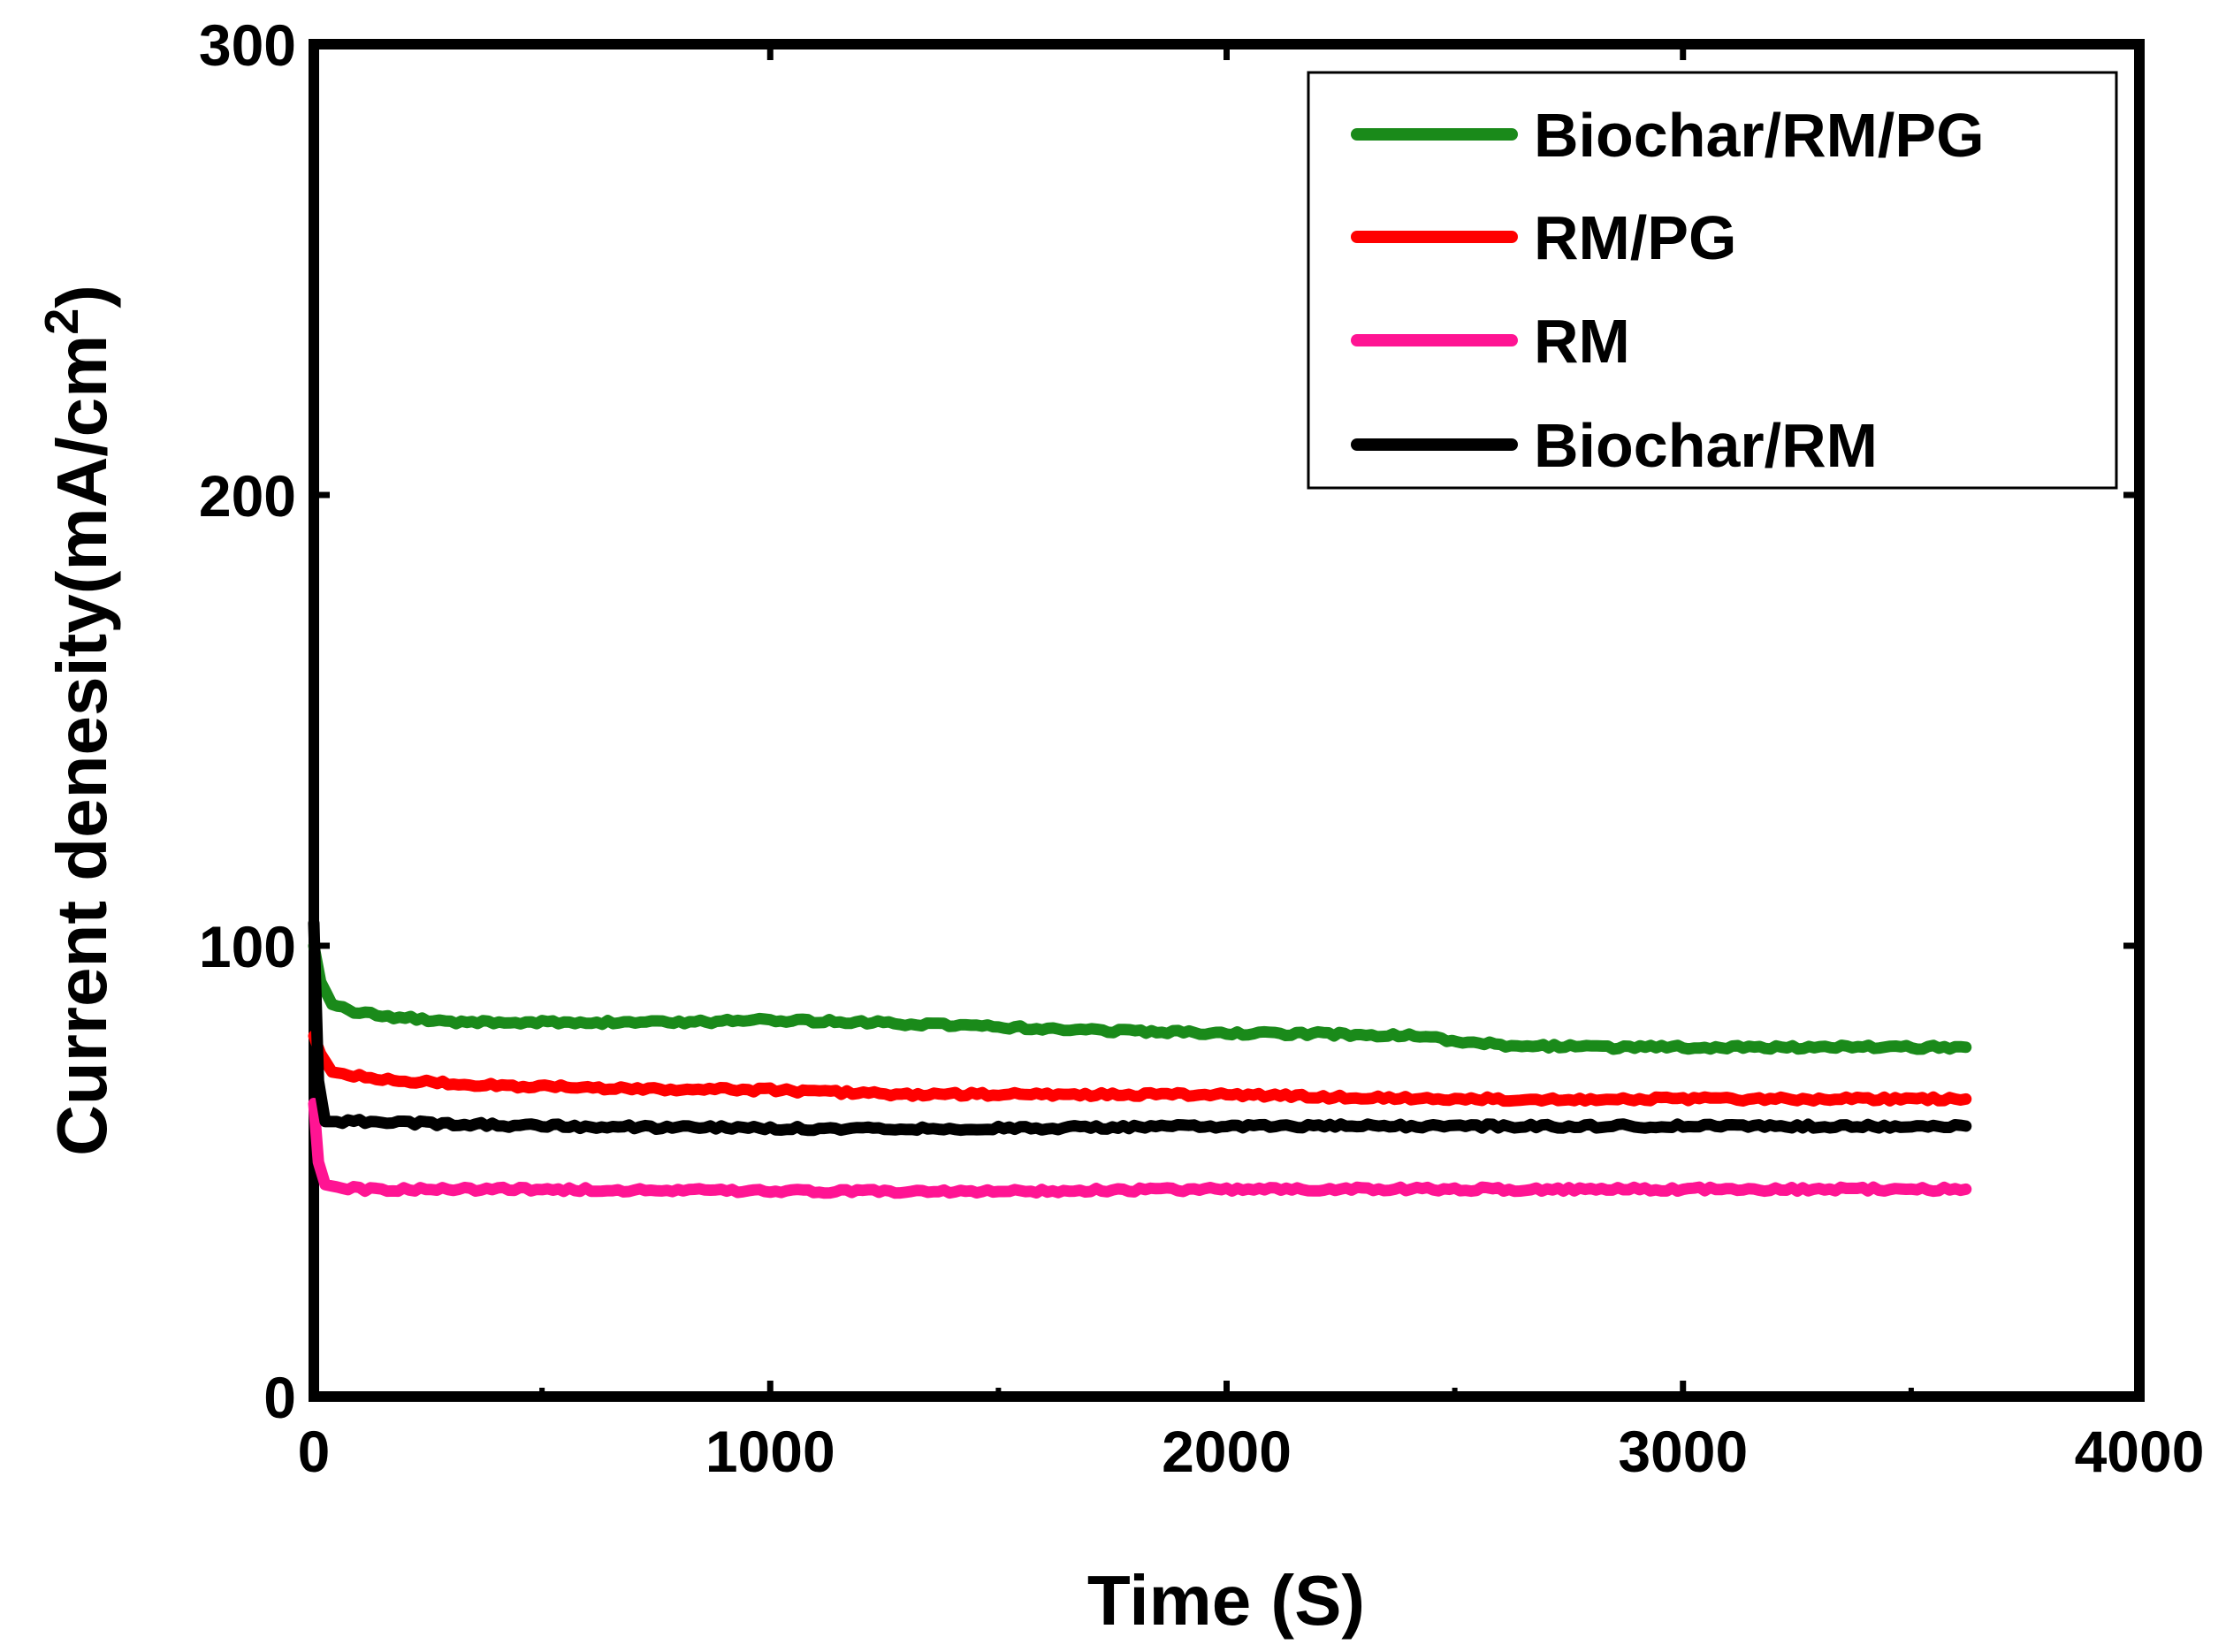 The width and height of the screenshot is (2226, 1652). I want to click on y-tick-label: 300, so click(248, 45).